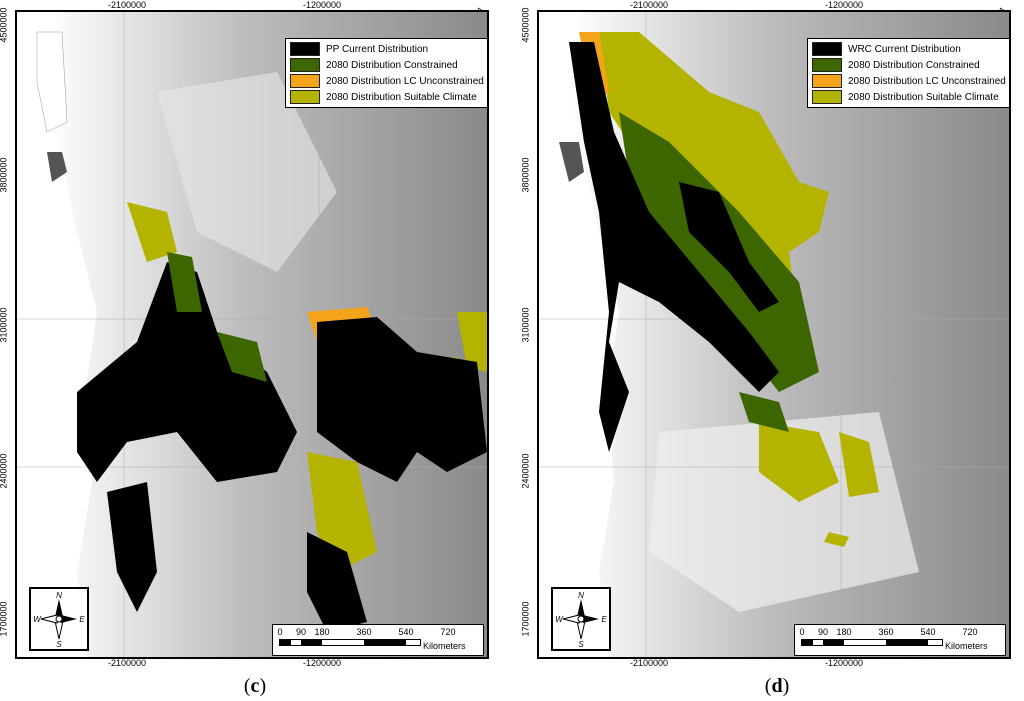 This screenshot has width=1024, height=701. I want to click on legend-label: WRC Current Distribution, so click(904, 49).